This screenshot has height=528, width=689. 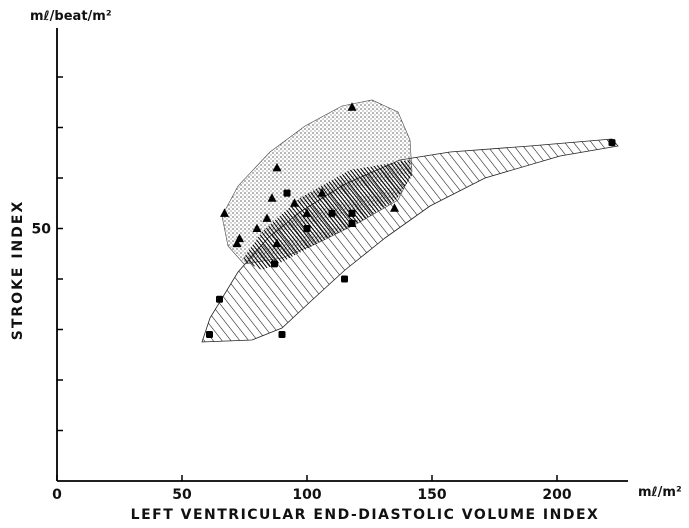 What do you see at coordinates (556, 495) in the screenshot?
I see `x-tick-label: 200` at bounding box center [556, 495].